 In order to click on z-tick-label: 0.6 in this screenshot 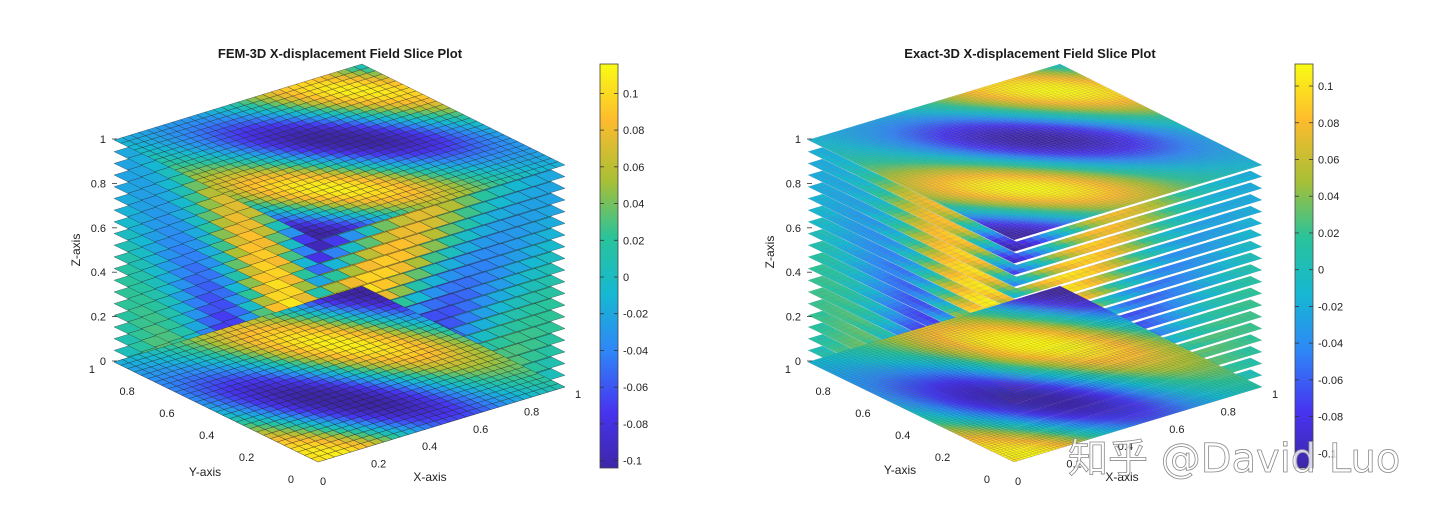, I will do `click(98, 229)`.